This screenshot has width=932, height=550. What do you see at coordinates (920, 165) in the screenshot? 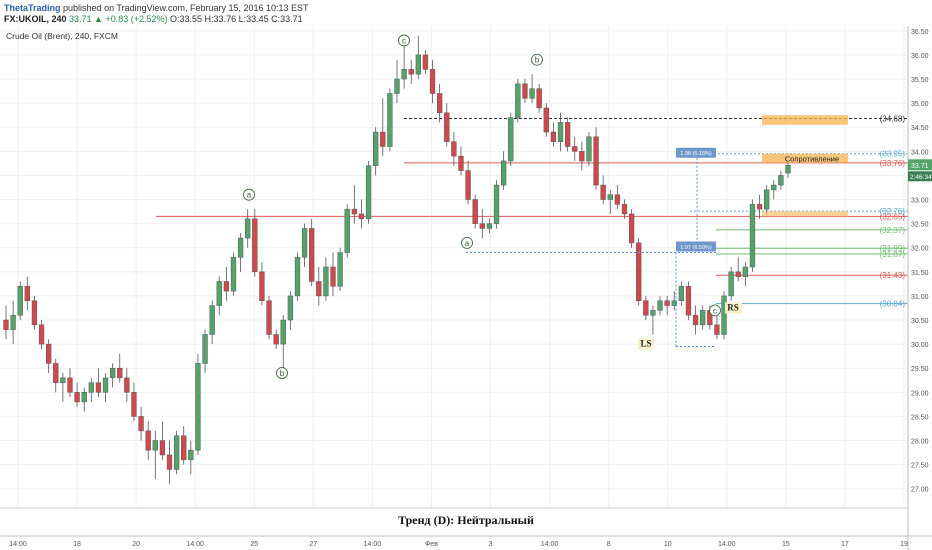
I see `last-price-badge` at bounding box center [920, 165].